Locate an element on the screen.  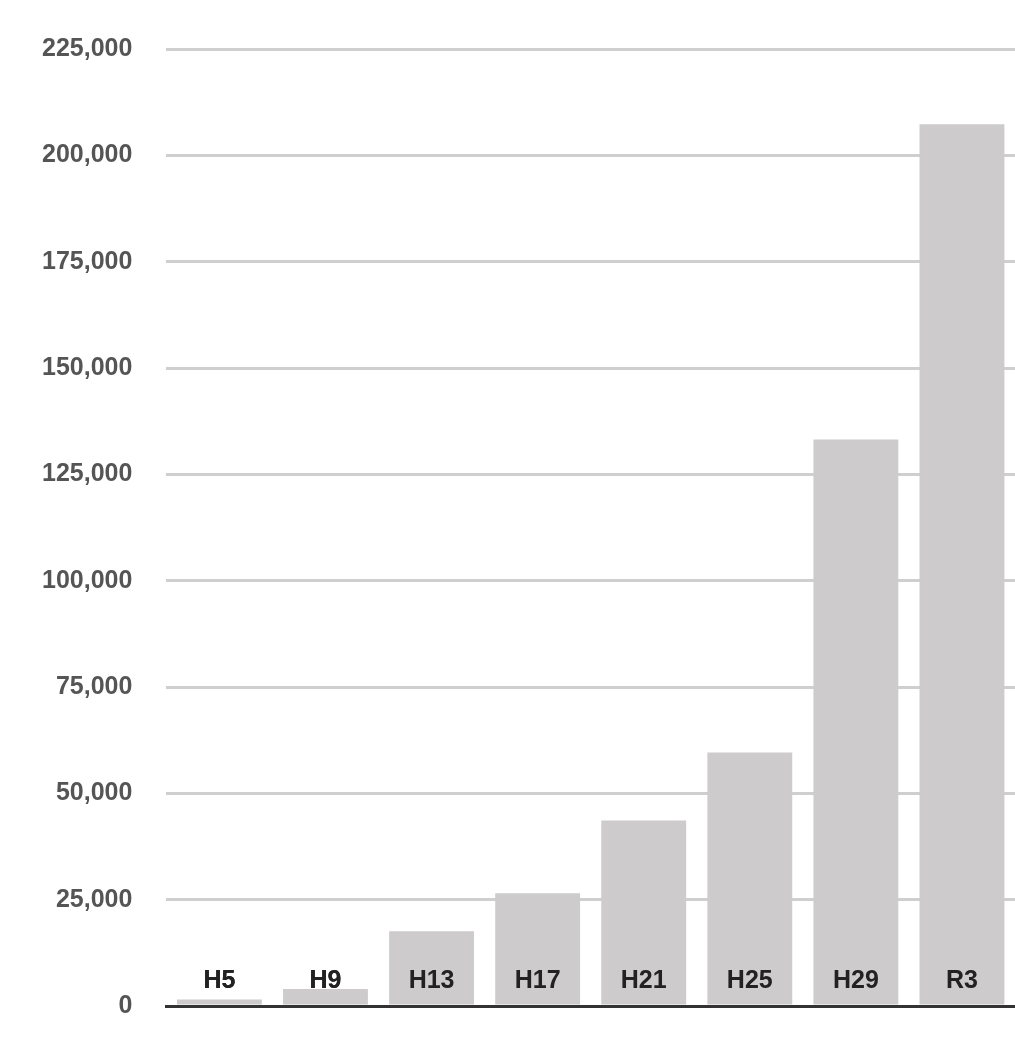
y-tick-label: 175,000 is located at coordinates (87, 259).